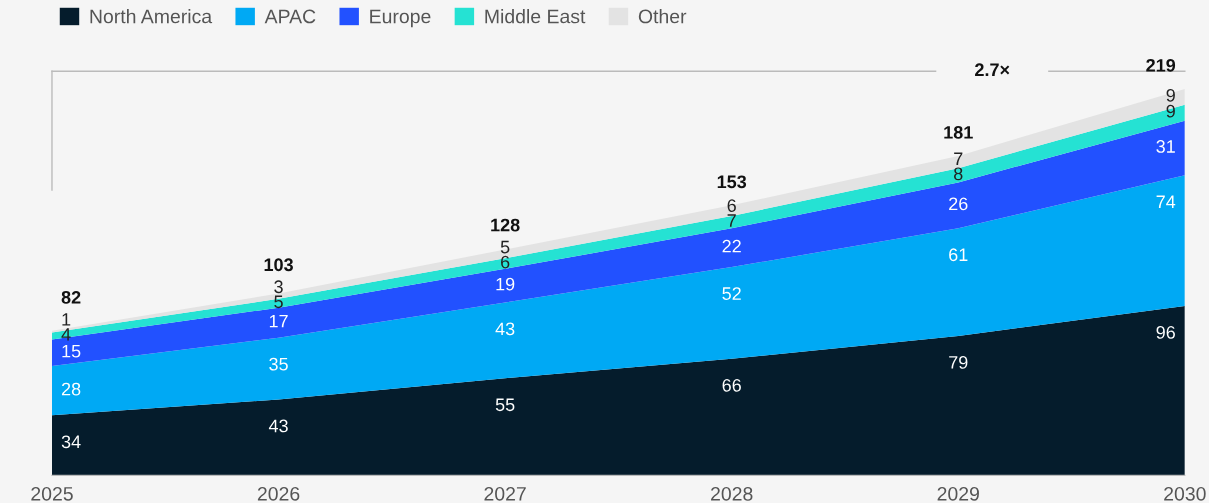  What do you see at coordinates (958, 493) in the screenshot?
I see `x-tick-label: 2029` at bounding box center [958, 493].